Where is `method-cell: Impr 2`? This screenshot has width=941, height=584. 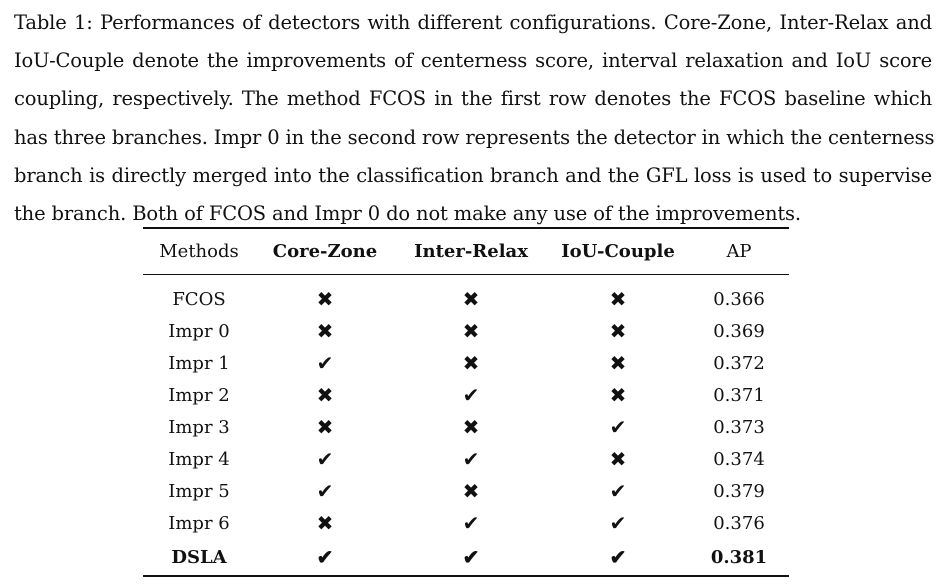 method-cell: Impr 2 is located at coordinates (199, 395).